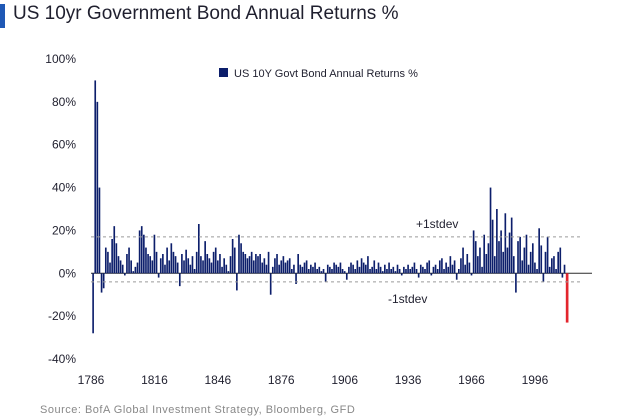  What do you see at coordinates (313, 380) in the screenshot?
I see `x-axis: 1786 1816 1846 1876 1906 1936 1966 1996` at bounding box center [313, 380].